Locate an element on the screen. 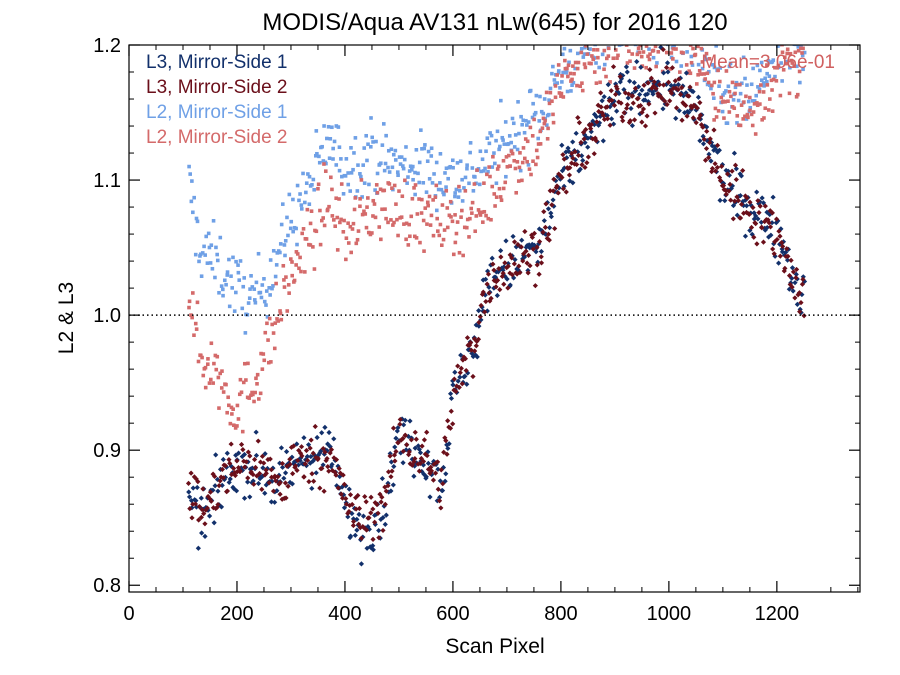  legend-entry: L2, Mirror-Side 1 is located at coordinates (217, 112).